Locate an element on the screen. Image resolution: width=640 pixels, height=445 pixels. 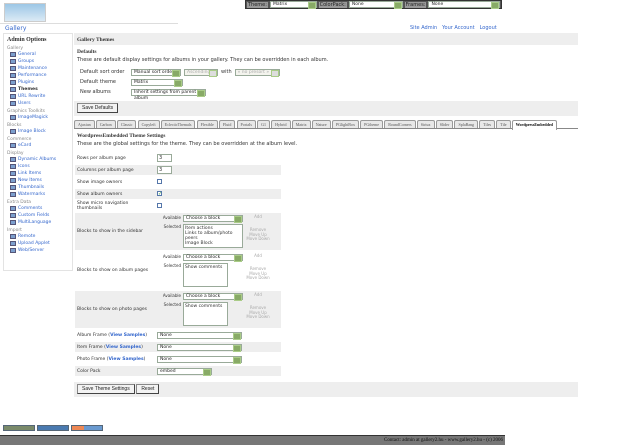
tab-portais: PortaIs is located at coordinates (246, 124).